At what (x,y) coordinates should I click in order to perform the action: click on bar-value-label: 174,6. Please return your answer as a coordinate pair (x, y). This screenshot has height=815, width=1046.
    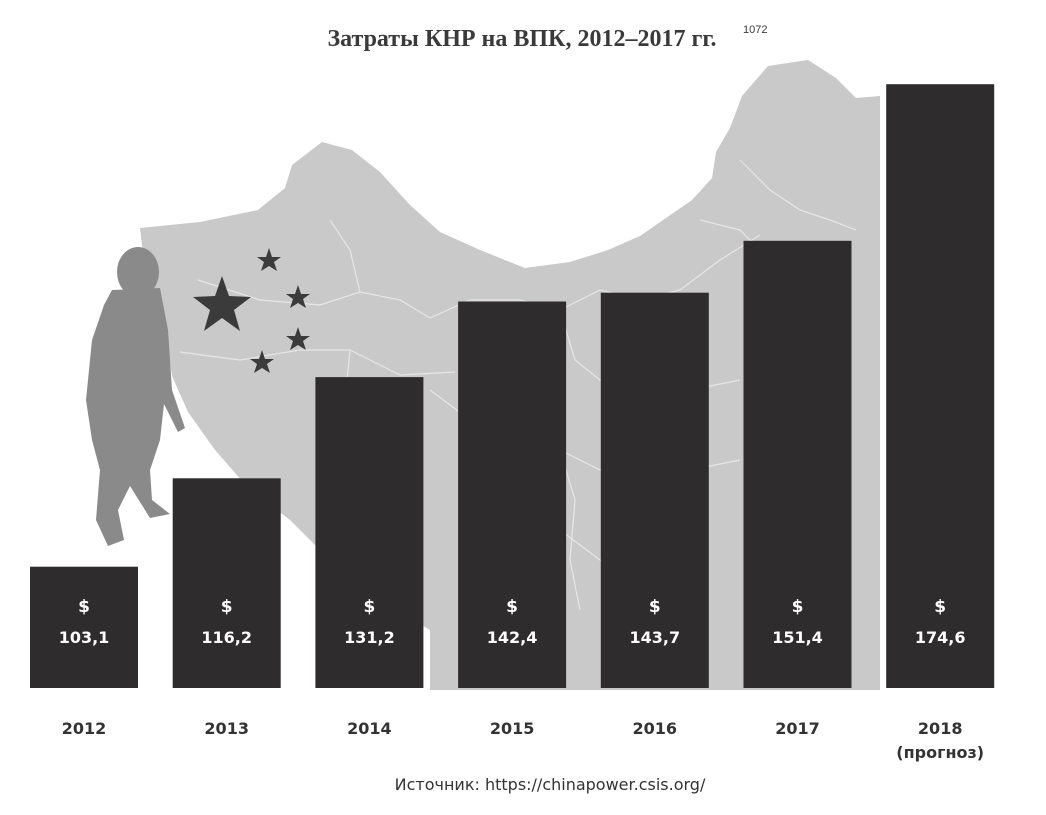
    Looking at the image, I should click on (940, 637).